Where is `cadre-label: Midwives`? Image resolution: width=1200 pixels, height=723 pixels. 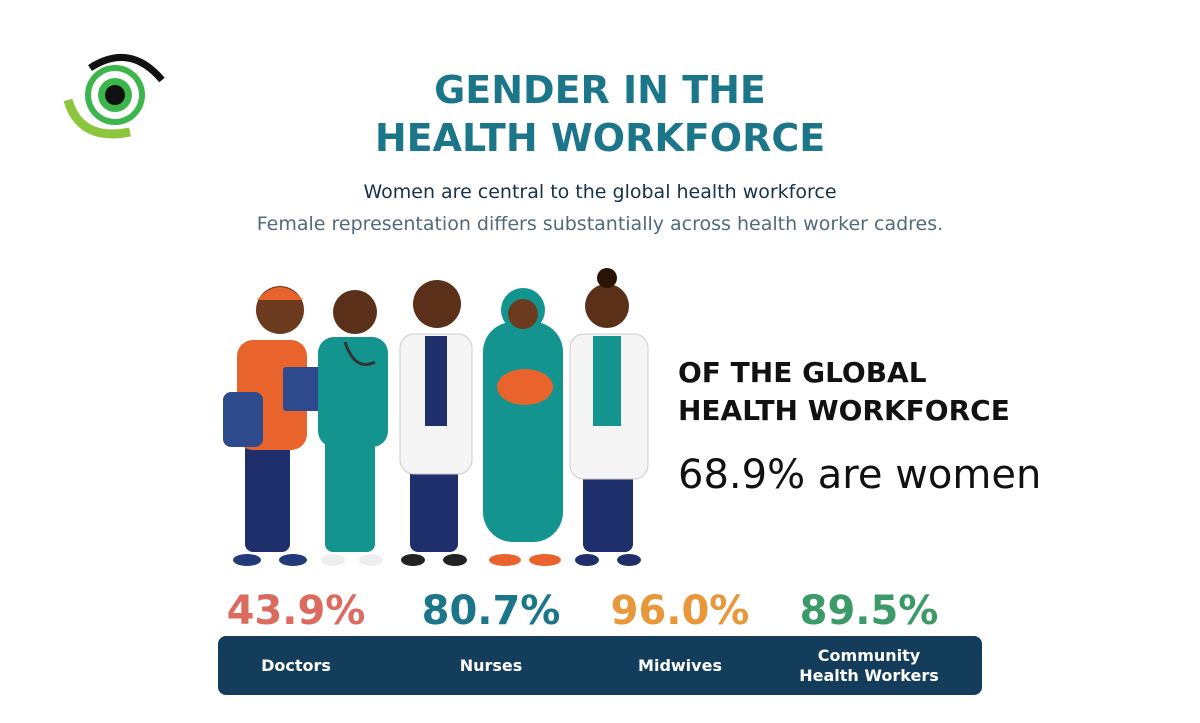 cadre-label: Midwives is located at coordinates (680, 665).